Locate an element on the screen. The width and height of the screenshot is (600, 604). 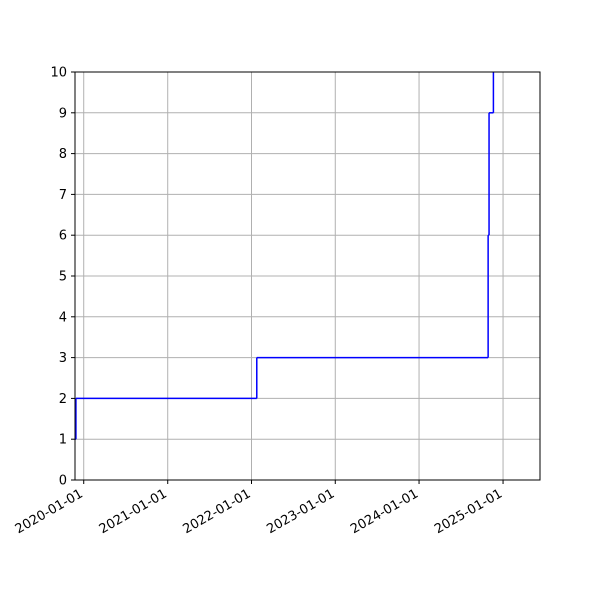
y-tick-label: 4 is located at coordinates (63, 317).